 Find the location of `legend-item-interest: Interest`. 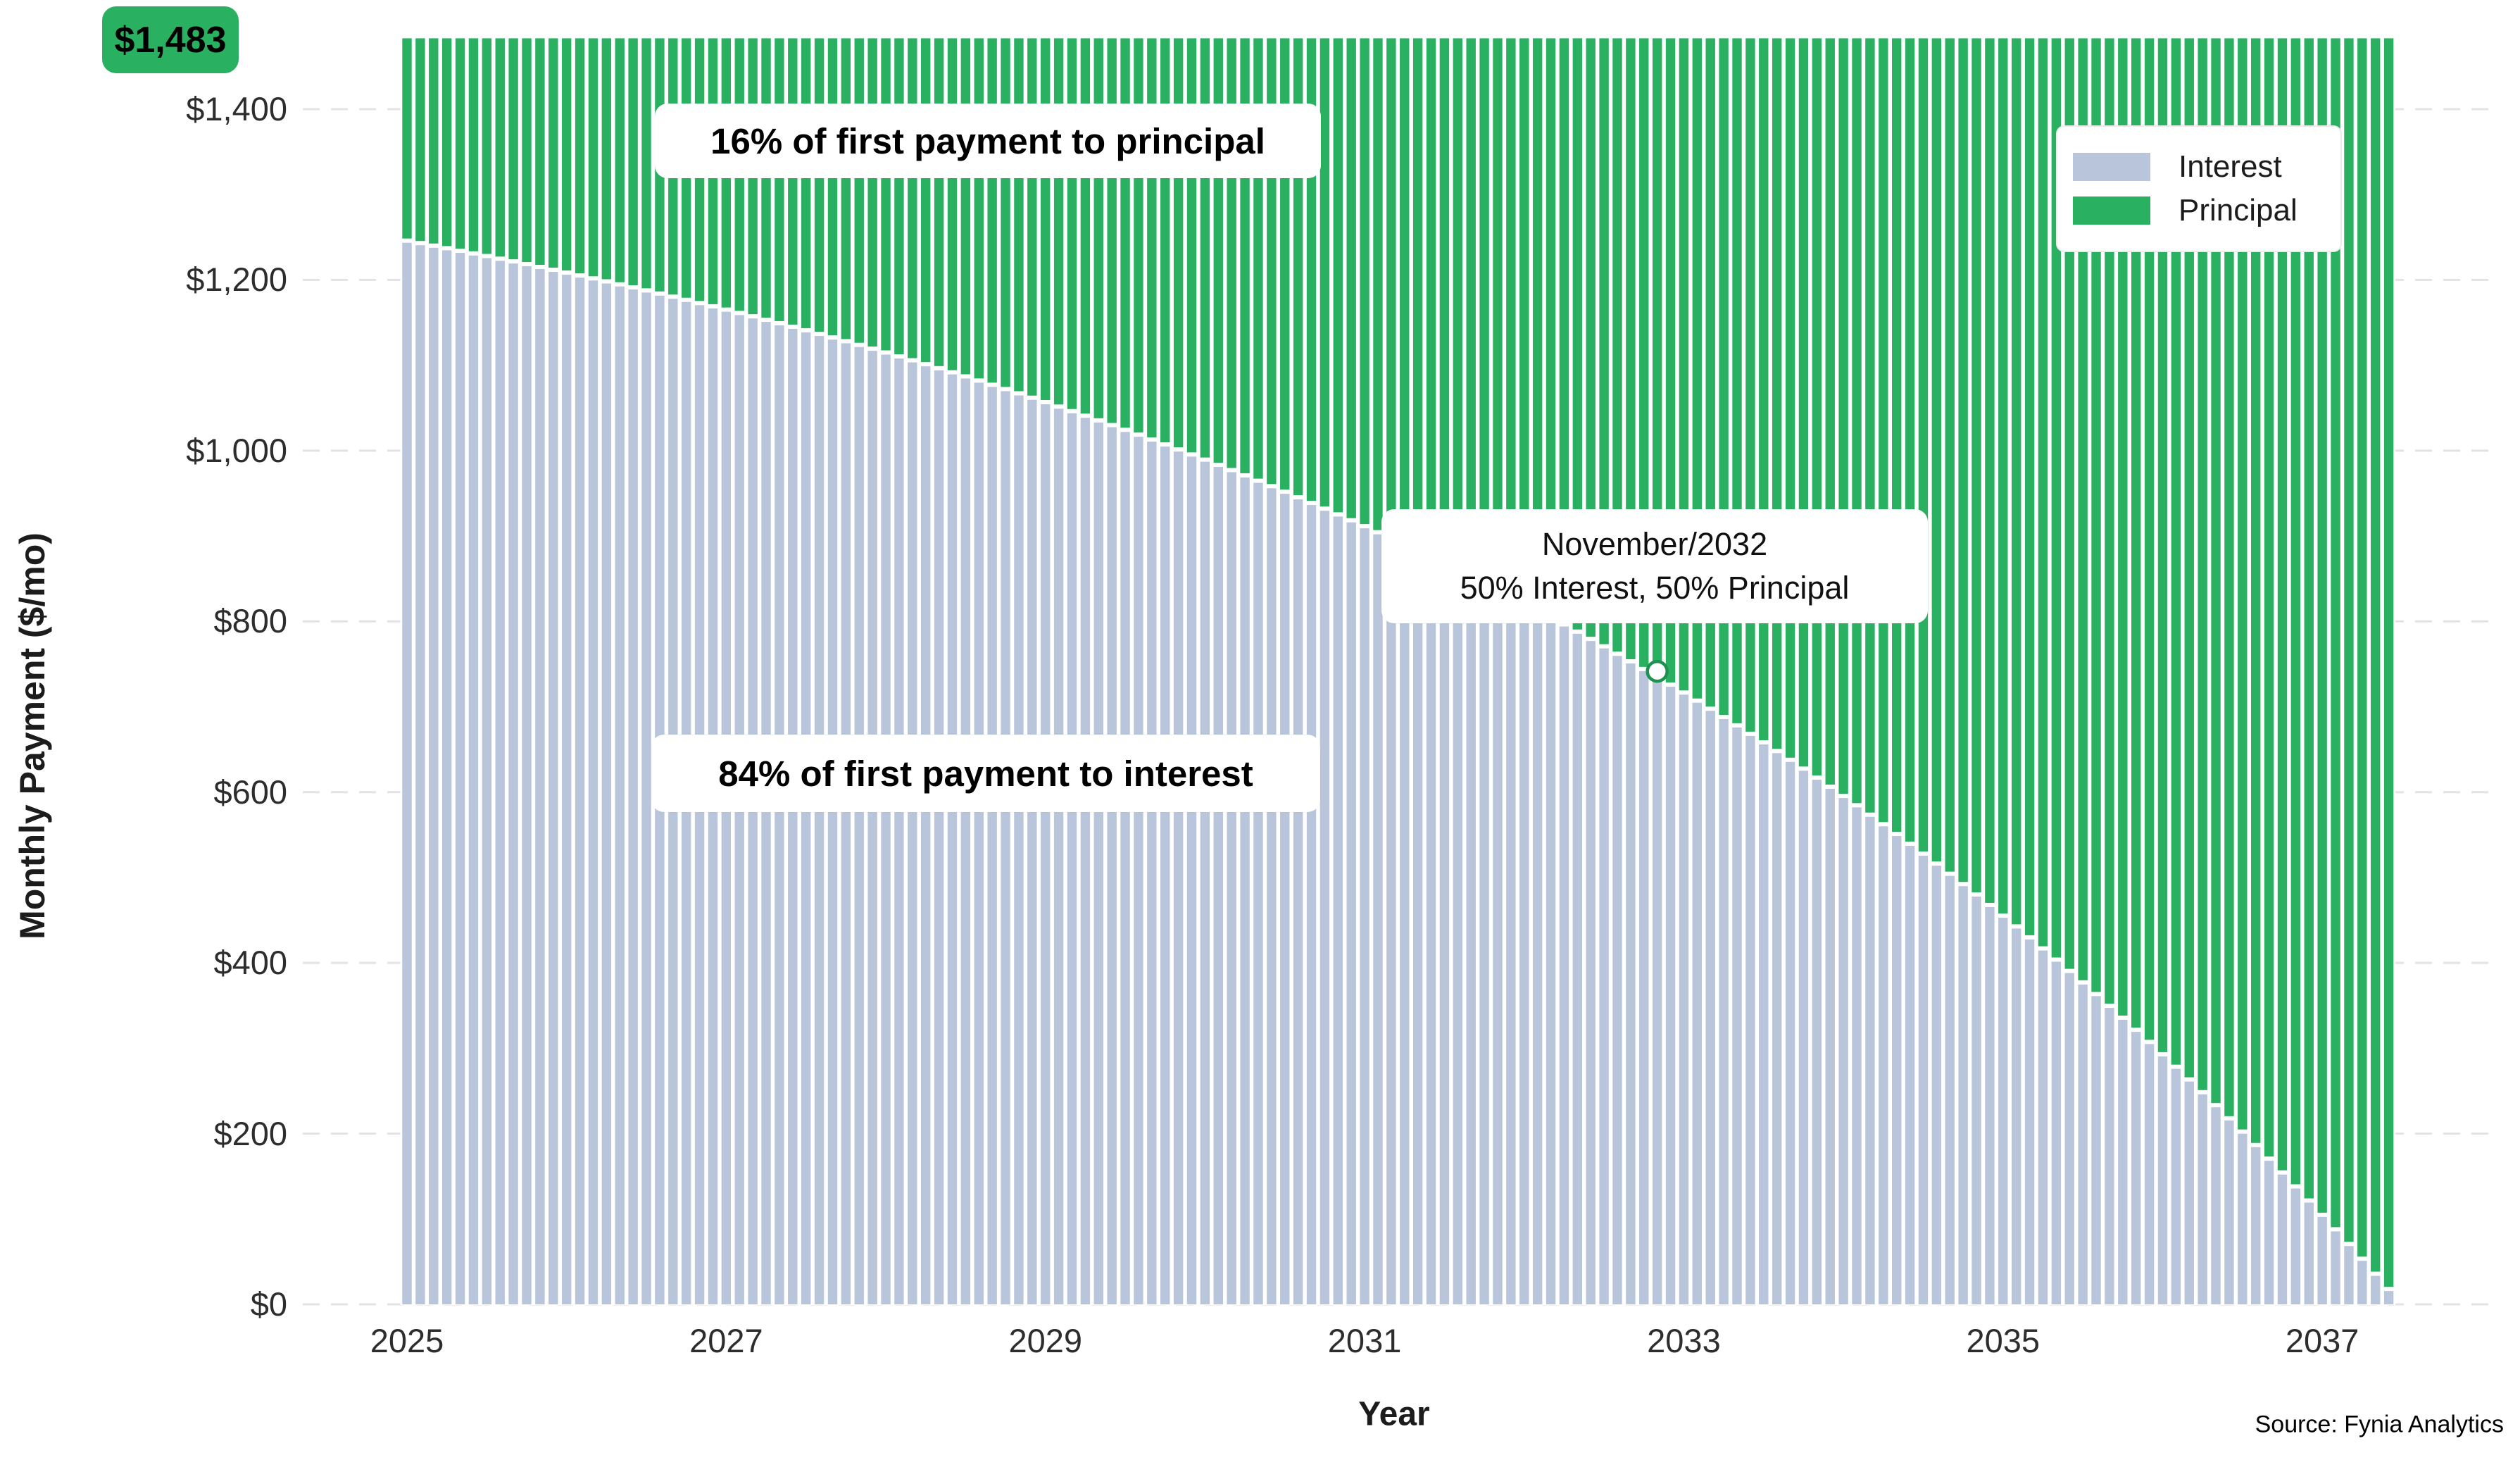

legend-item-interest: Interest is located at coordinates (2199, 167).